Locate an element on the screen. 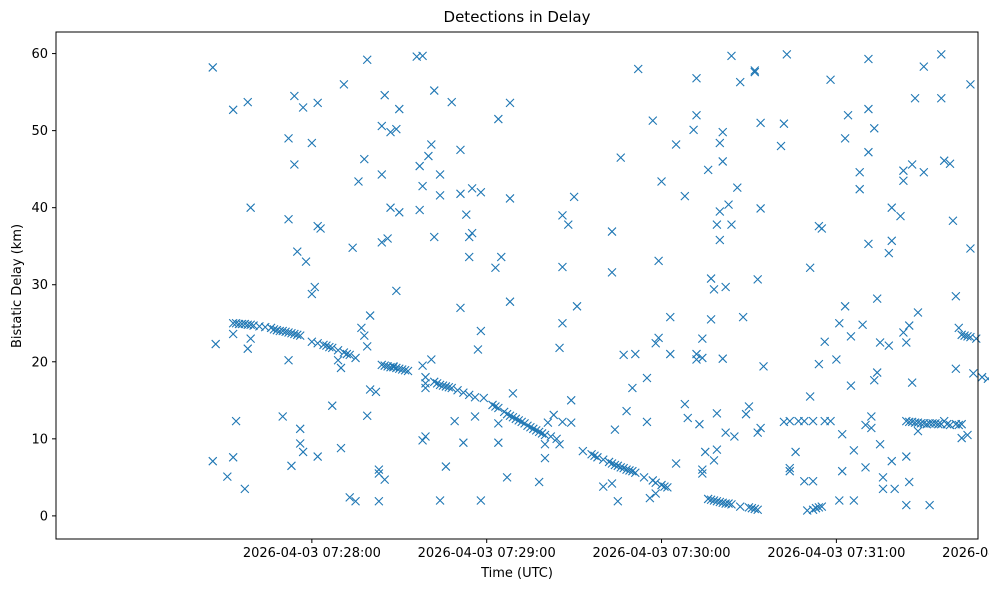  y-tick-label: 50 is located at coordinates (39, 131).